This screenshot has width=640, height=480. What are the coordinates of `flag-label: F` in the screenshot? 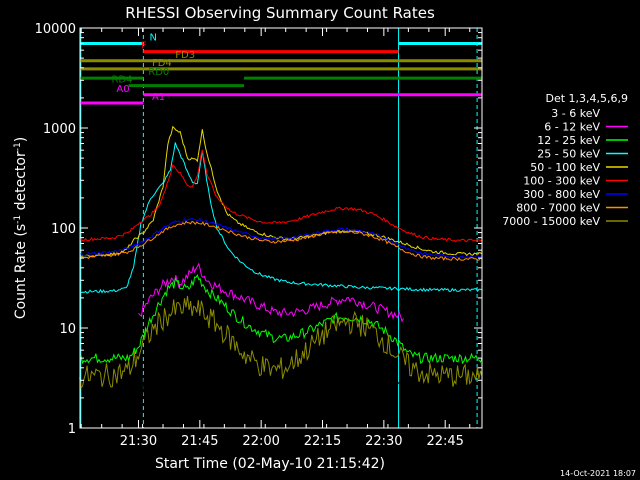 It's located at (144, 46).